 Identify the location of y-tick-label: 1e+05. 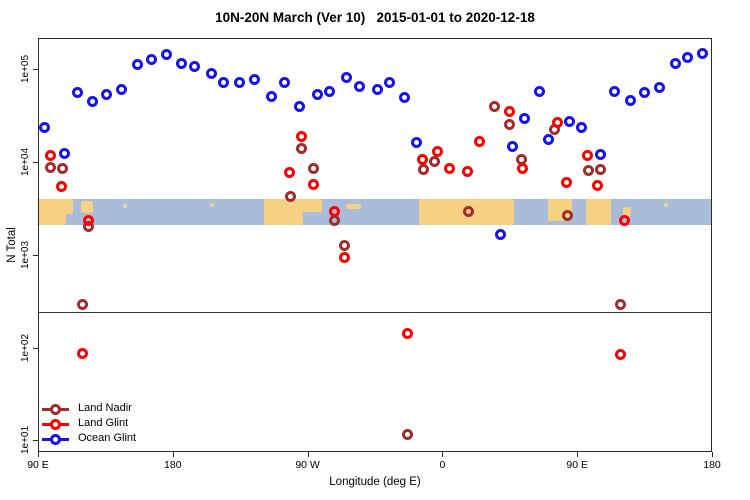
(25, 68).